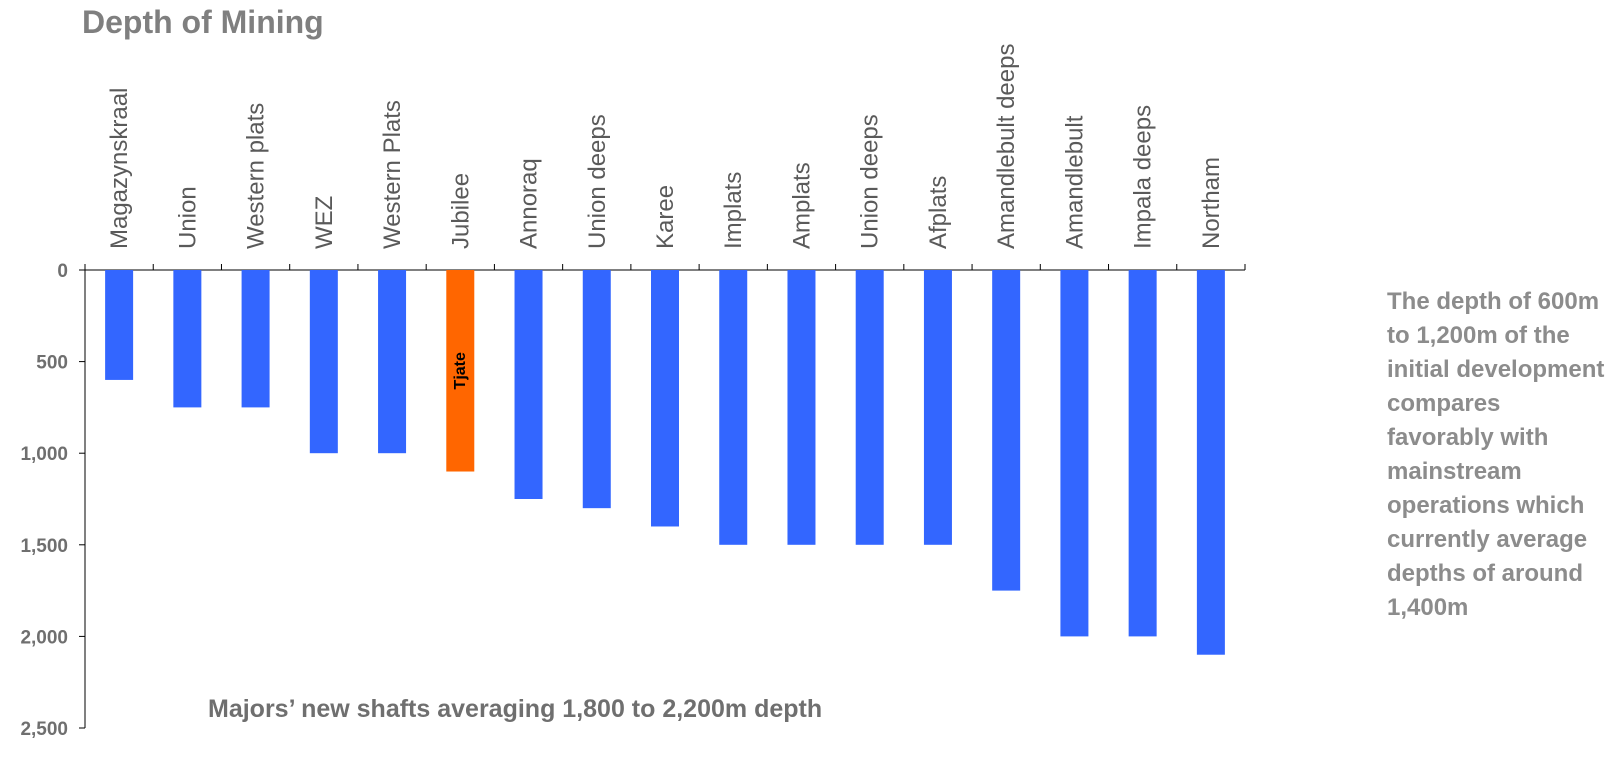 This screenshot has width=1620, height=768. I want to click on category-label: Amandlebult deeps, so click(1006, 146).